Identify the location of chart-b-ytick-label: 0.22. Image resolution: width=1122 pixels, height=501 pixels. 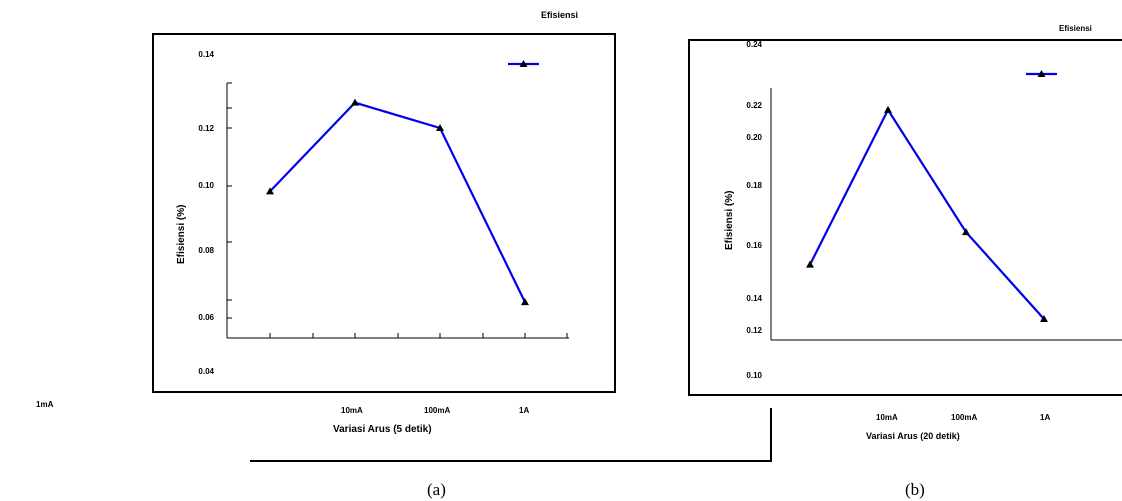
(754, 105).